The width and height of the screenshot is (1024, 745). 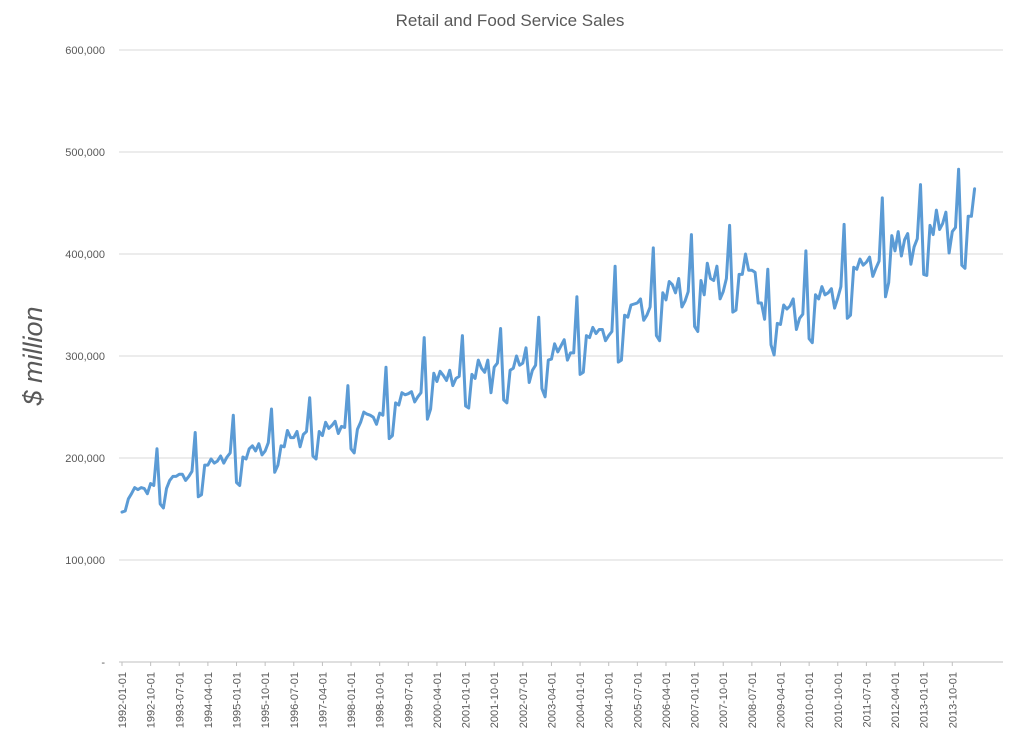 What do you see at coordinates (152, 700) in the screenshot?
I see `x-tick-label: 1992-10-01` at bounding box center [152, 700].